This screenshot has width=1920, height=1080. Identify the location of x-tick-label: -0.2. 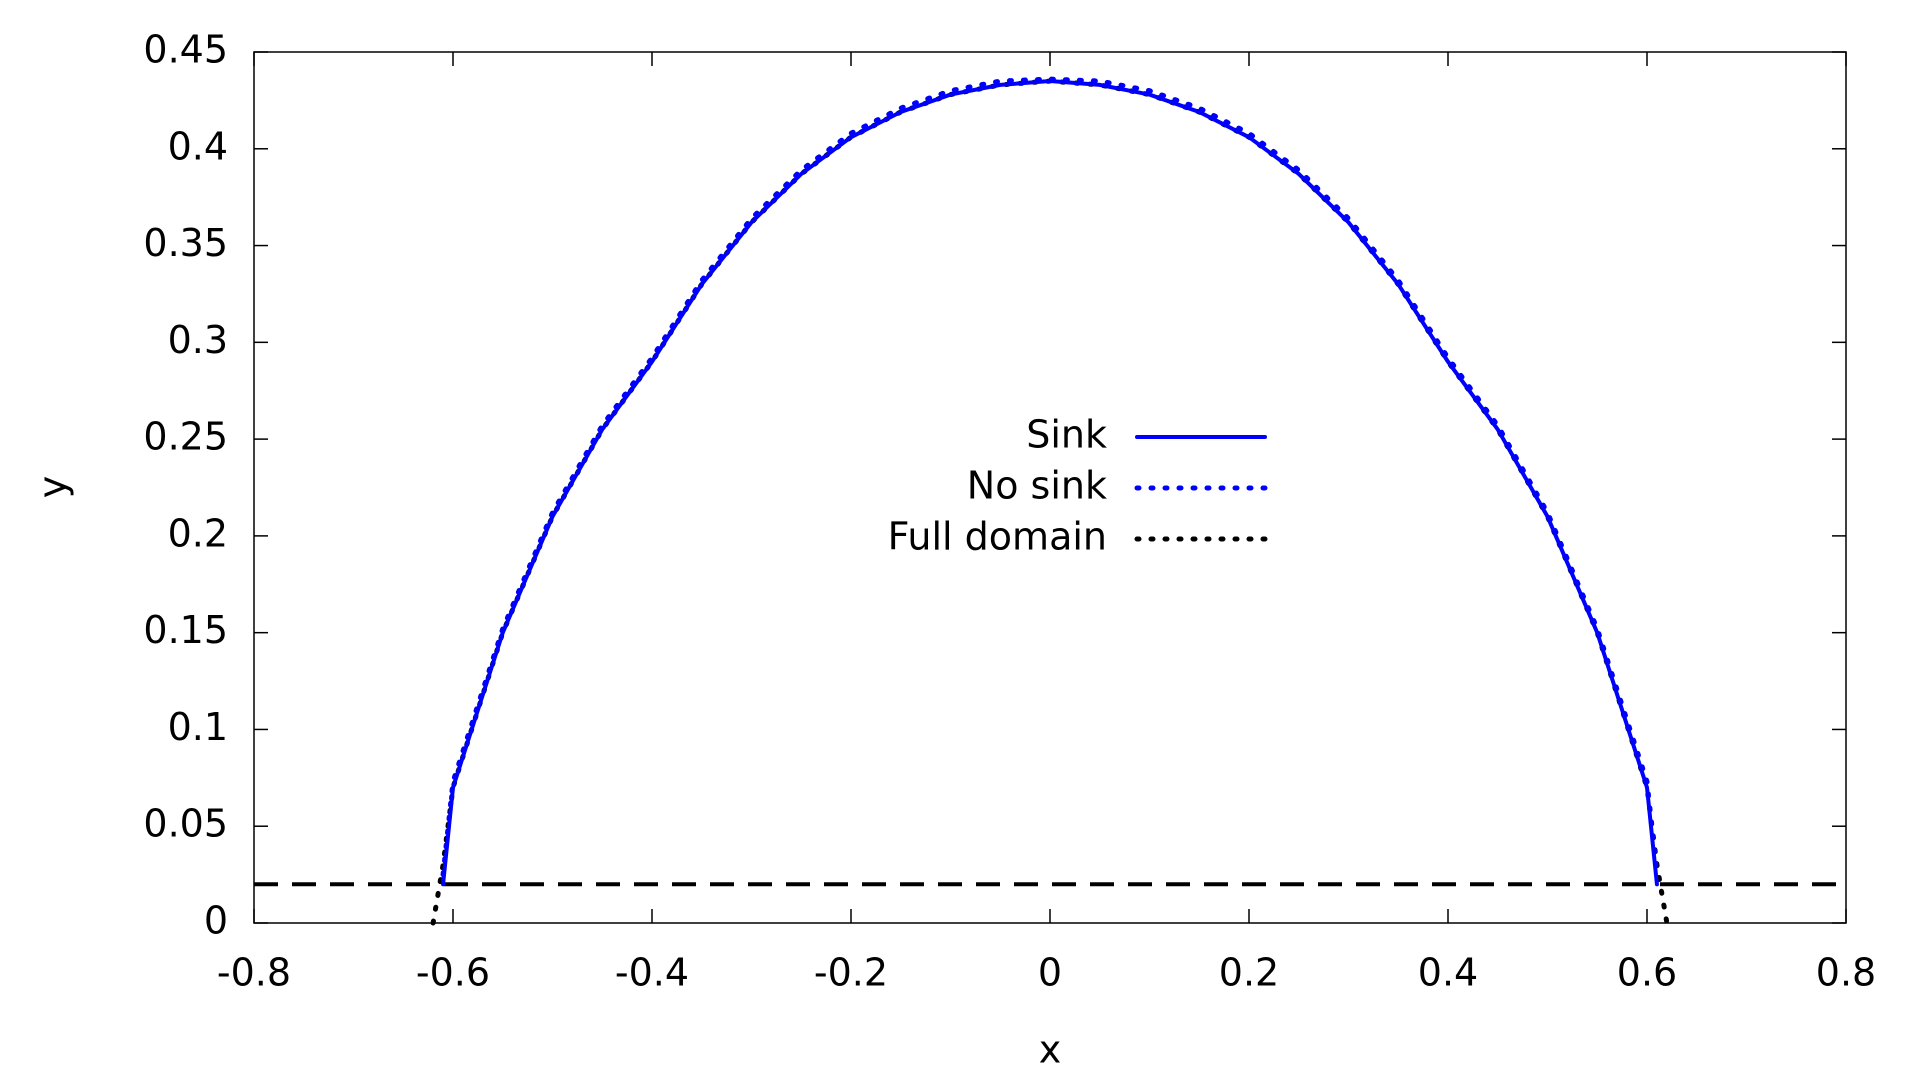
(851, 973).